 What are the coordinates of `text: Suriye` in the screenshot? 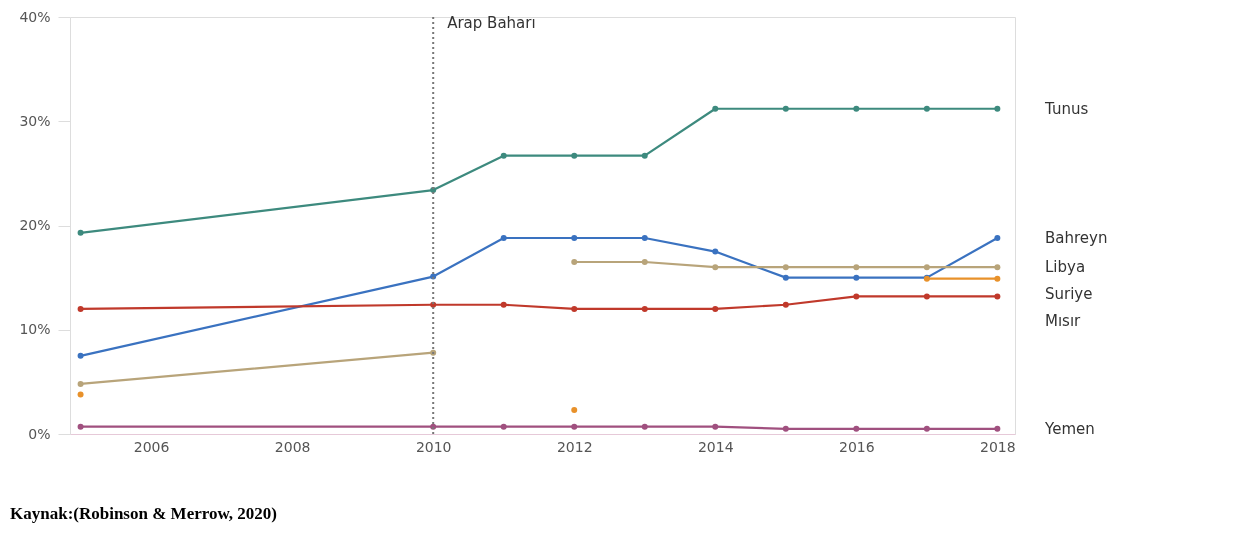 It's located at (1069, 294).